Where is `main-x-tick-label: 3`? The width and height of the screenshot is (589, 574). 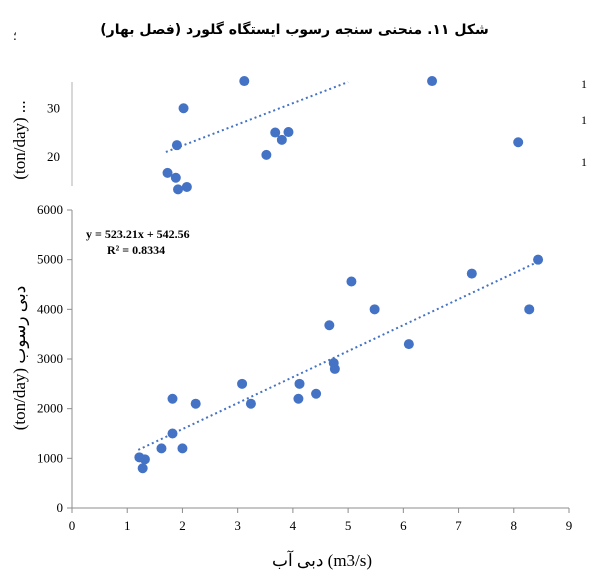
main-x-tick-label: 3 is located at coordinates (237, 525).